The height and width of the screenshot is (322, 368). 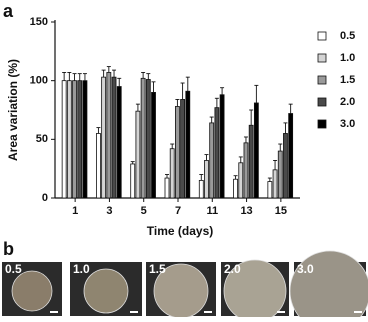 I want to click on micrograph-label: 0.5, so click(x=13, y=269).